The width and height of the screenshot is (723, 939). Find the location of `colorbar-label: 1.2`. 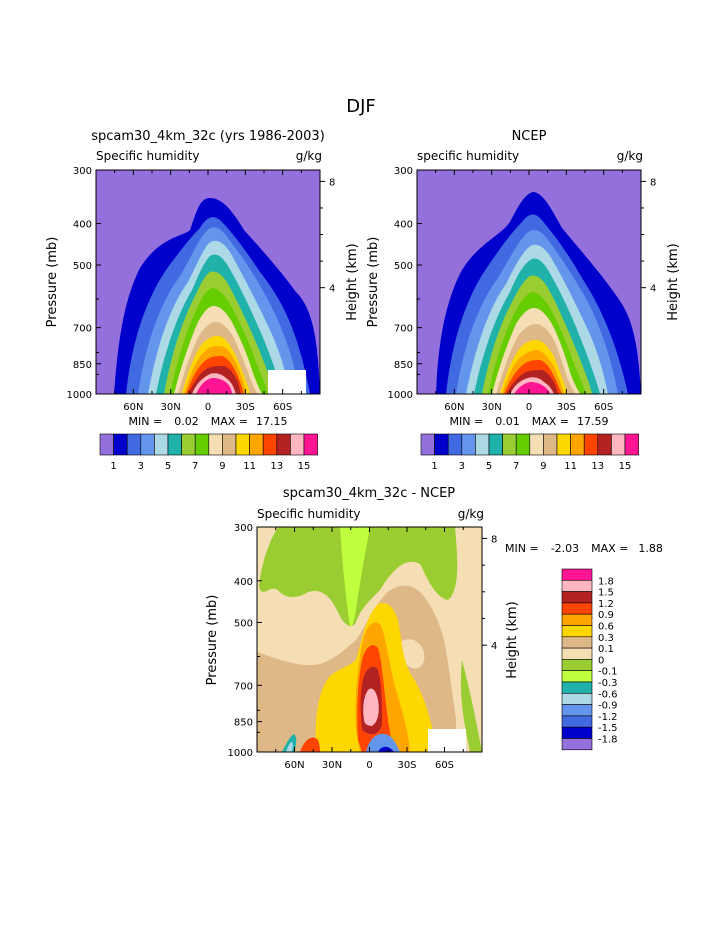

colorbar-label: 1.2 is located at coordinates (606, 604).